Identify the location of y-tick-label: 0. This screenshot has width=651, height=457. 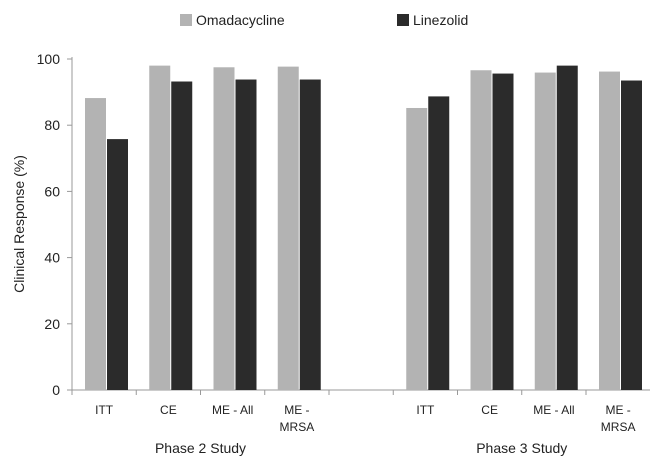
(56, 390).